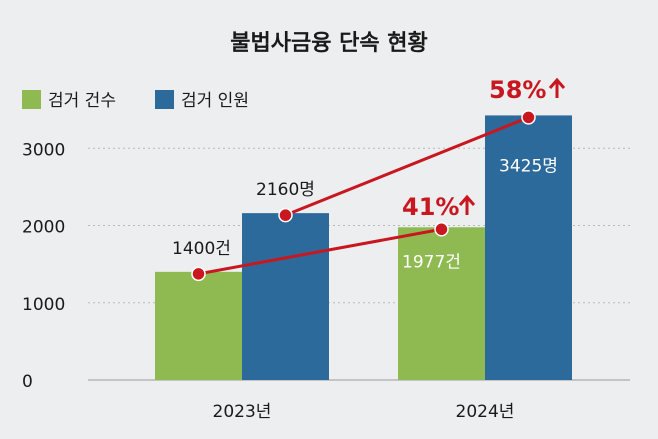 The image size is (658, 439). Describe the element at coordinates (430, 207) in the screenshot. I see `growth-label: 41%` at that location.